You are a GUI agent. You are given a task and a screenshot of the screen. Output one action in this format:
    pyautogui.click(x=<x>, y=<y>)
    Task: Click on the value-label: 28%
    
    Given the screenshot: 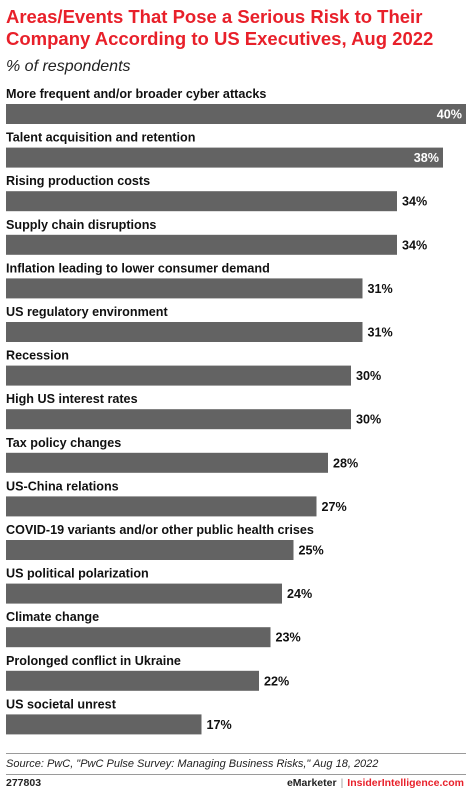 What is the action you would take?
    pyautogui.click(x=345, y=463)
    